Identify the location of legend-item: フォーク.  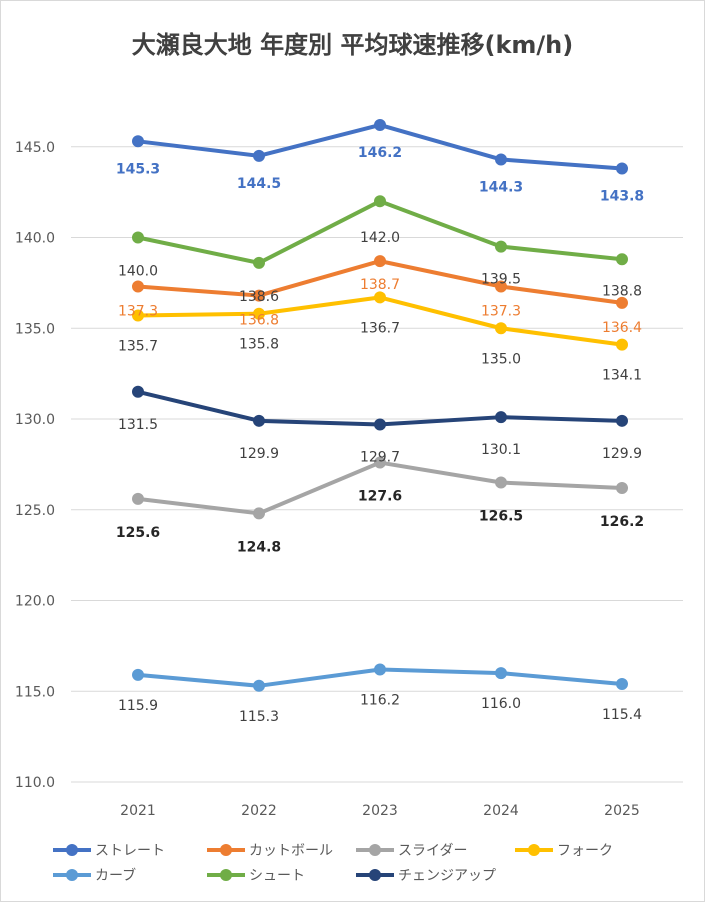
(564, 850).